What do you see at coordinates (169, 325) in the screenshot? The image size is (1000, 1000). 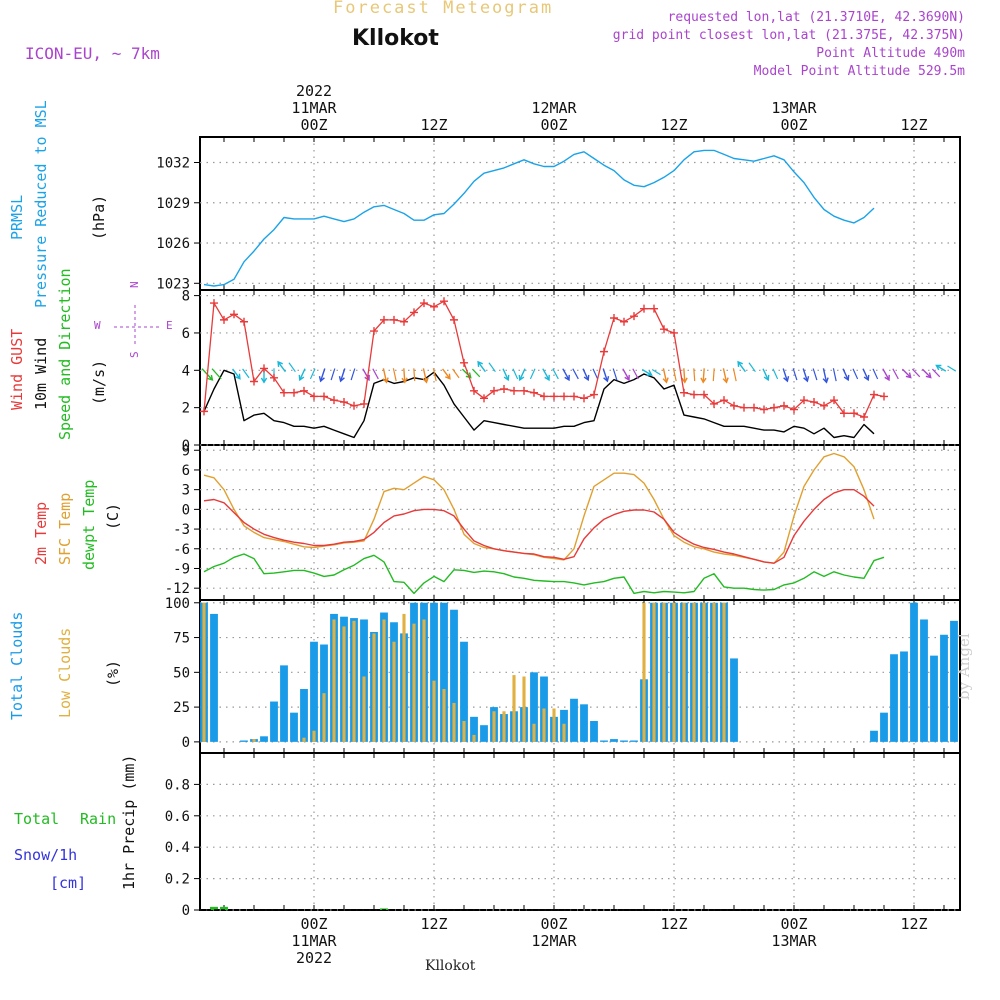 I see `compass-e: E` at bounding box center [169, 325].